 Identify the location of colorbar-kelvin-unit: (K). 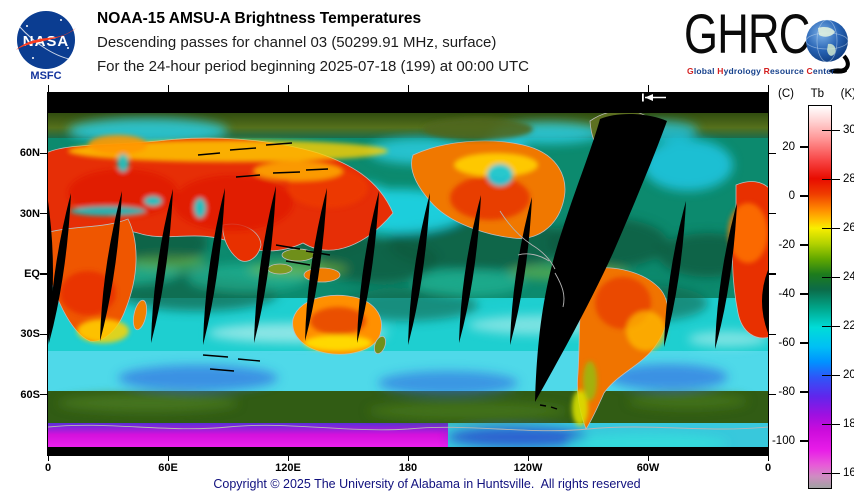
(847, 94).